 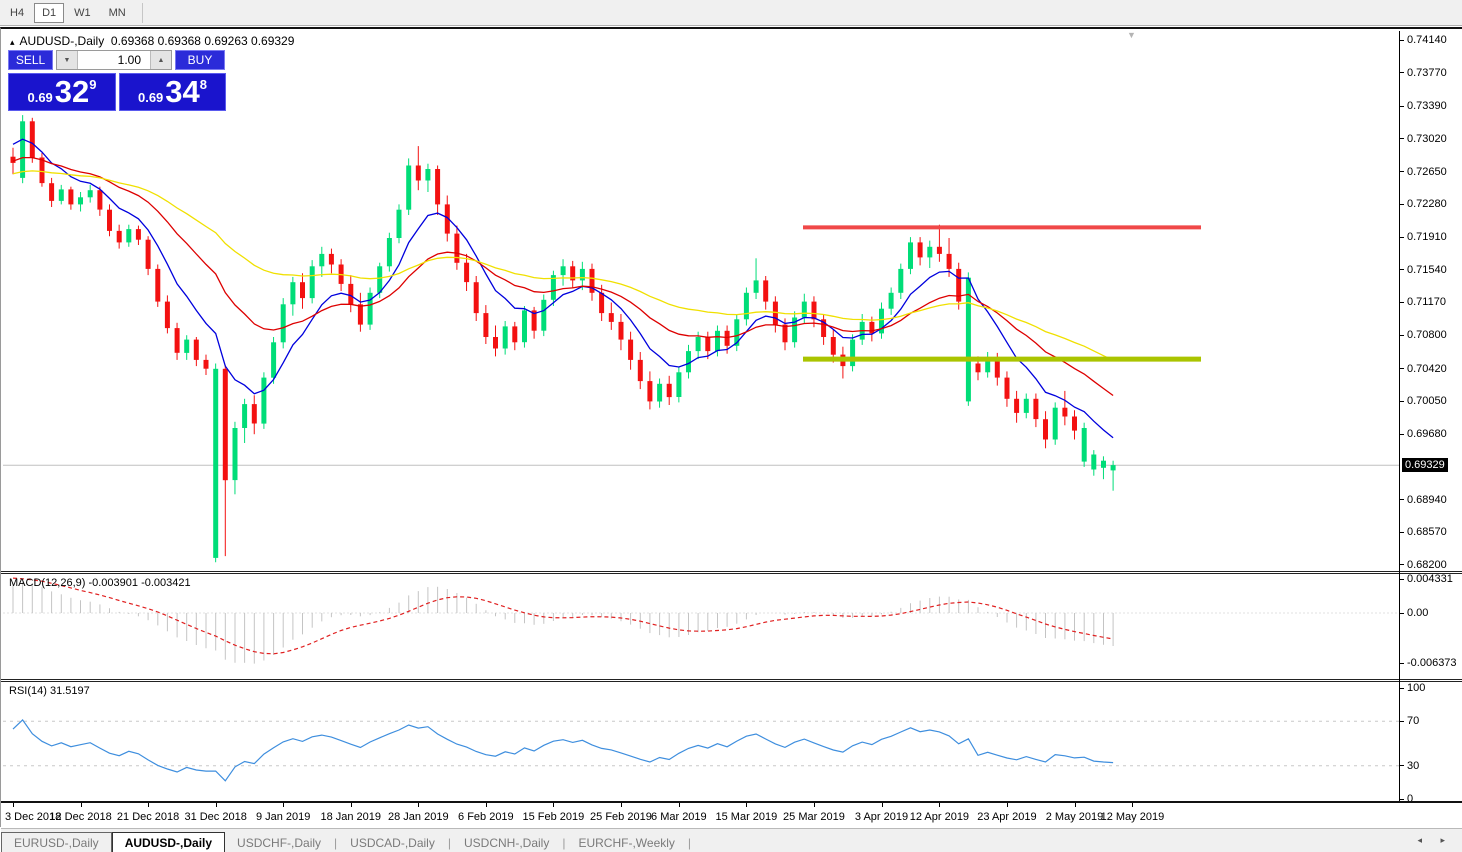 I want to click on date-axis-label: 3 Apr 2019, so click(x=881, y=817).